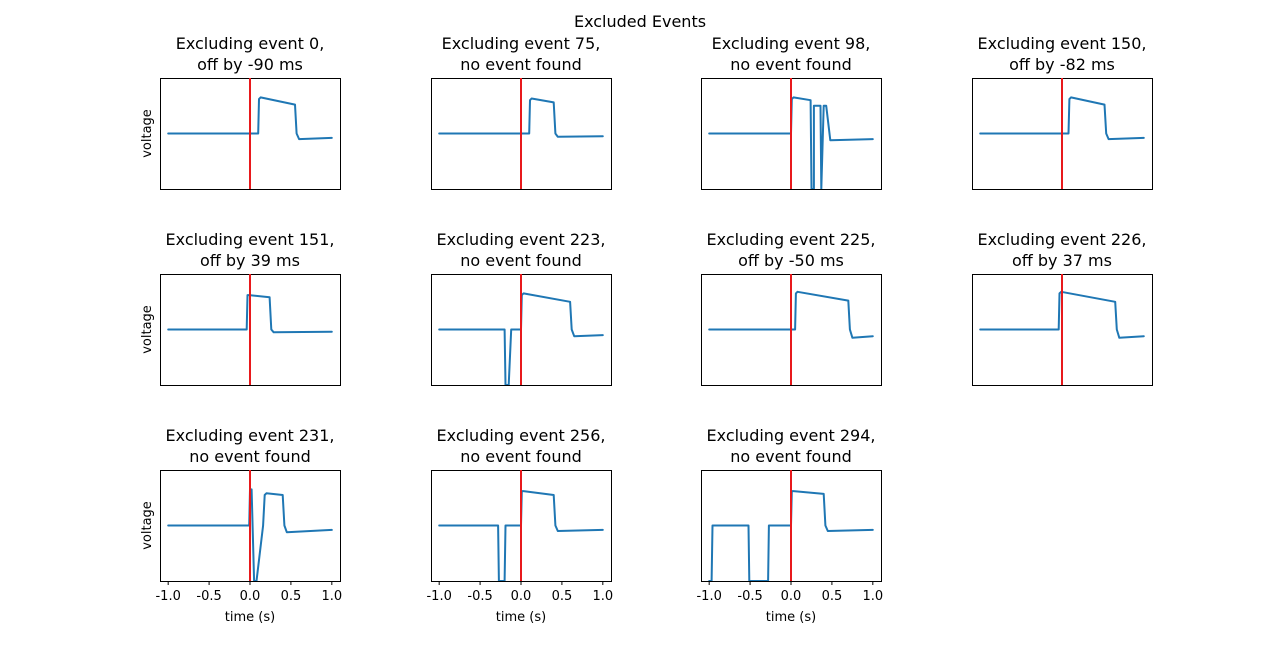 The image size is (1280, 654). Describe the element at coordinates (791, 435) in the screenshot. I see `subplot-title-line1: Excluding event 294,` at that location.